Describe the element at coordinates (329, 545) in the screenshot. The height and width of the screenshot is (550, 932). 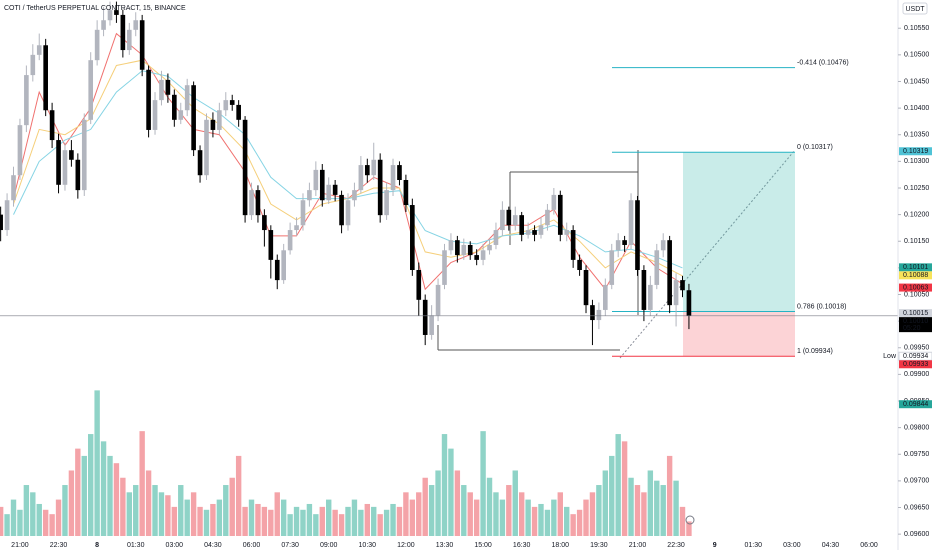
I see `x-tick-label: 09:00` at that location.